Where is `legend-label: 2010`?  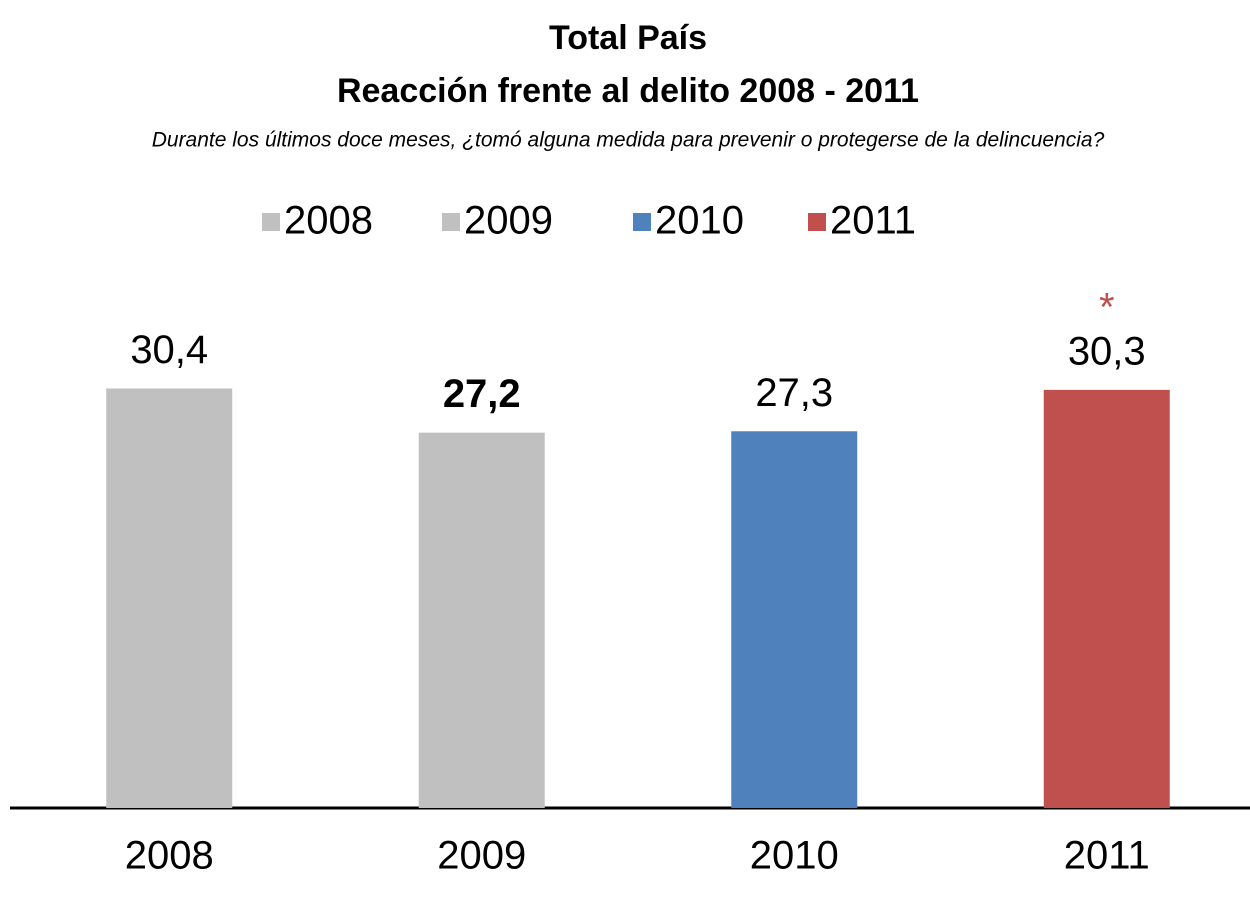 legend-label: 2010 is located at coordinates (699, 221).